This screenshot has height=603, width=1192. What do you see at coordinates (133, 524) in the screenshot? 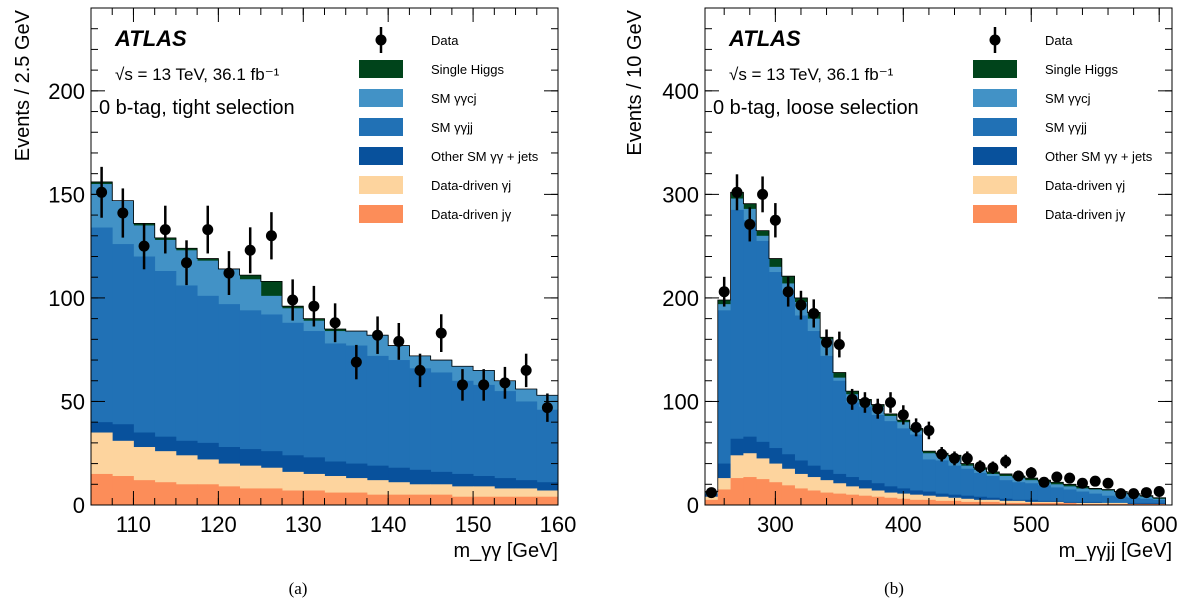
I see `x-tick-label: 110` at bounding box center [133, 524].